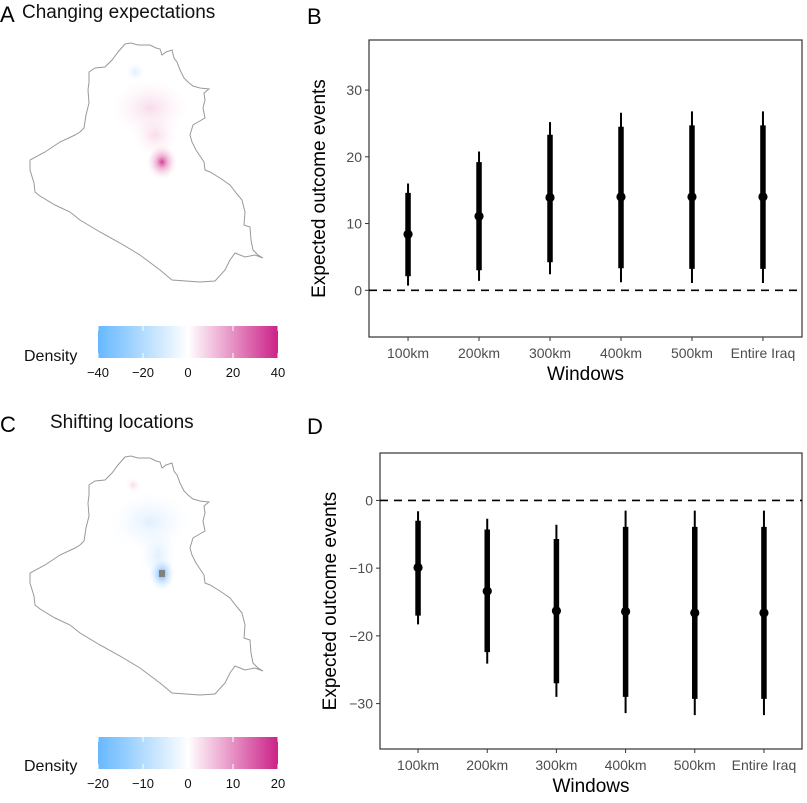 The image size is (807, 803). What do you see at coordinates (188, 753) in the screenshot?
I see `legend-colorbar-c` at bounding box center [188, 753].